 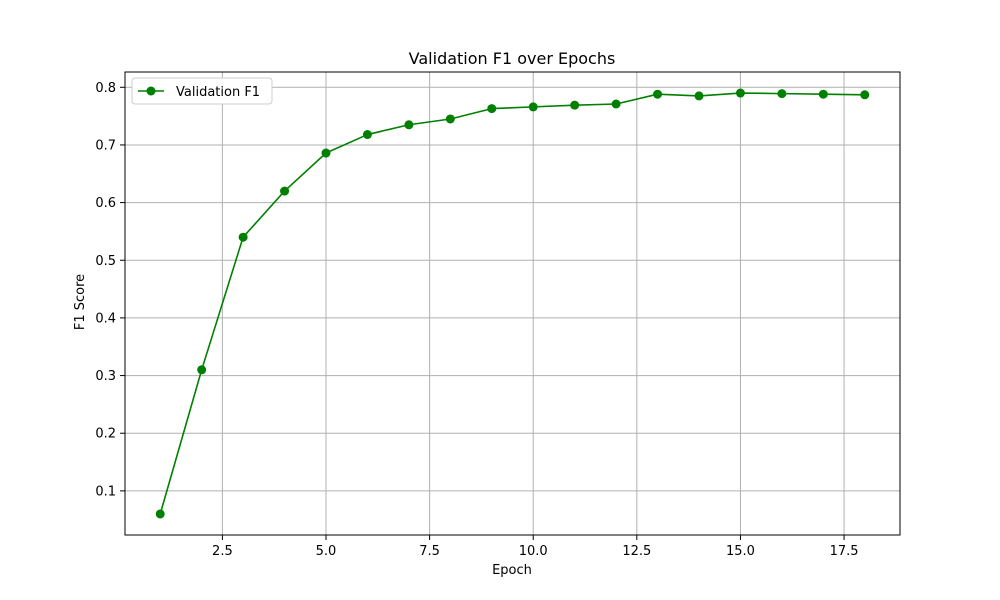 I want to click on x-axis-label: Epoch, so click(x=512, y=570).